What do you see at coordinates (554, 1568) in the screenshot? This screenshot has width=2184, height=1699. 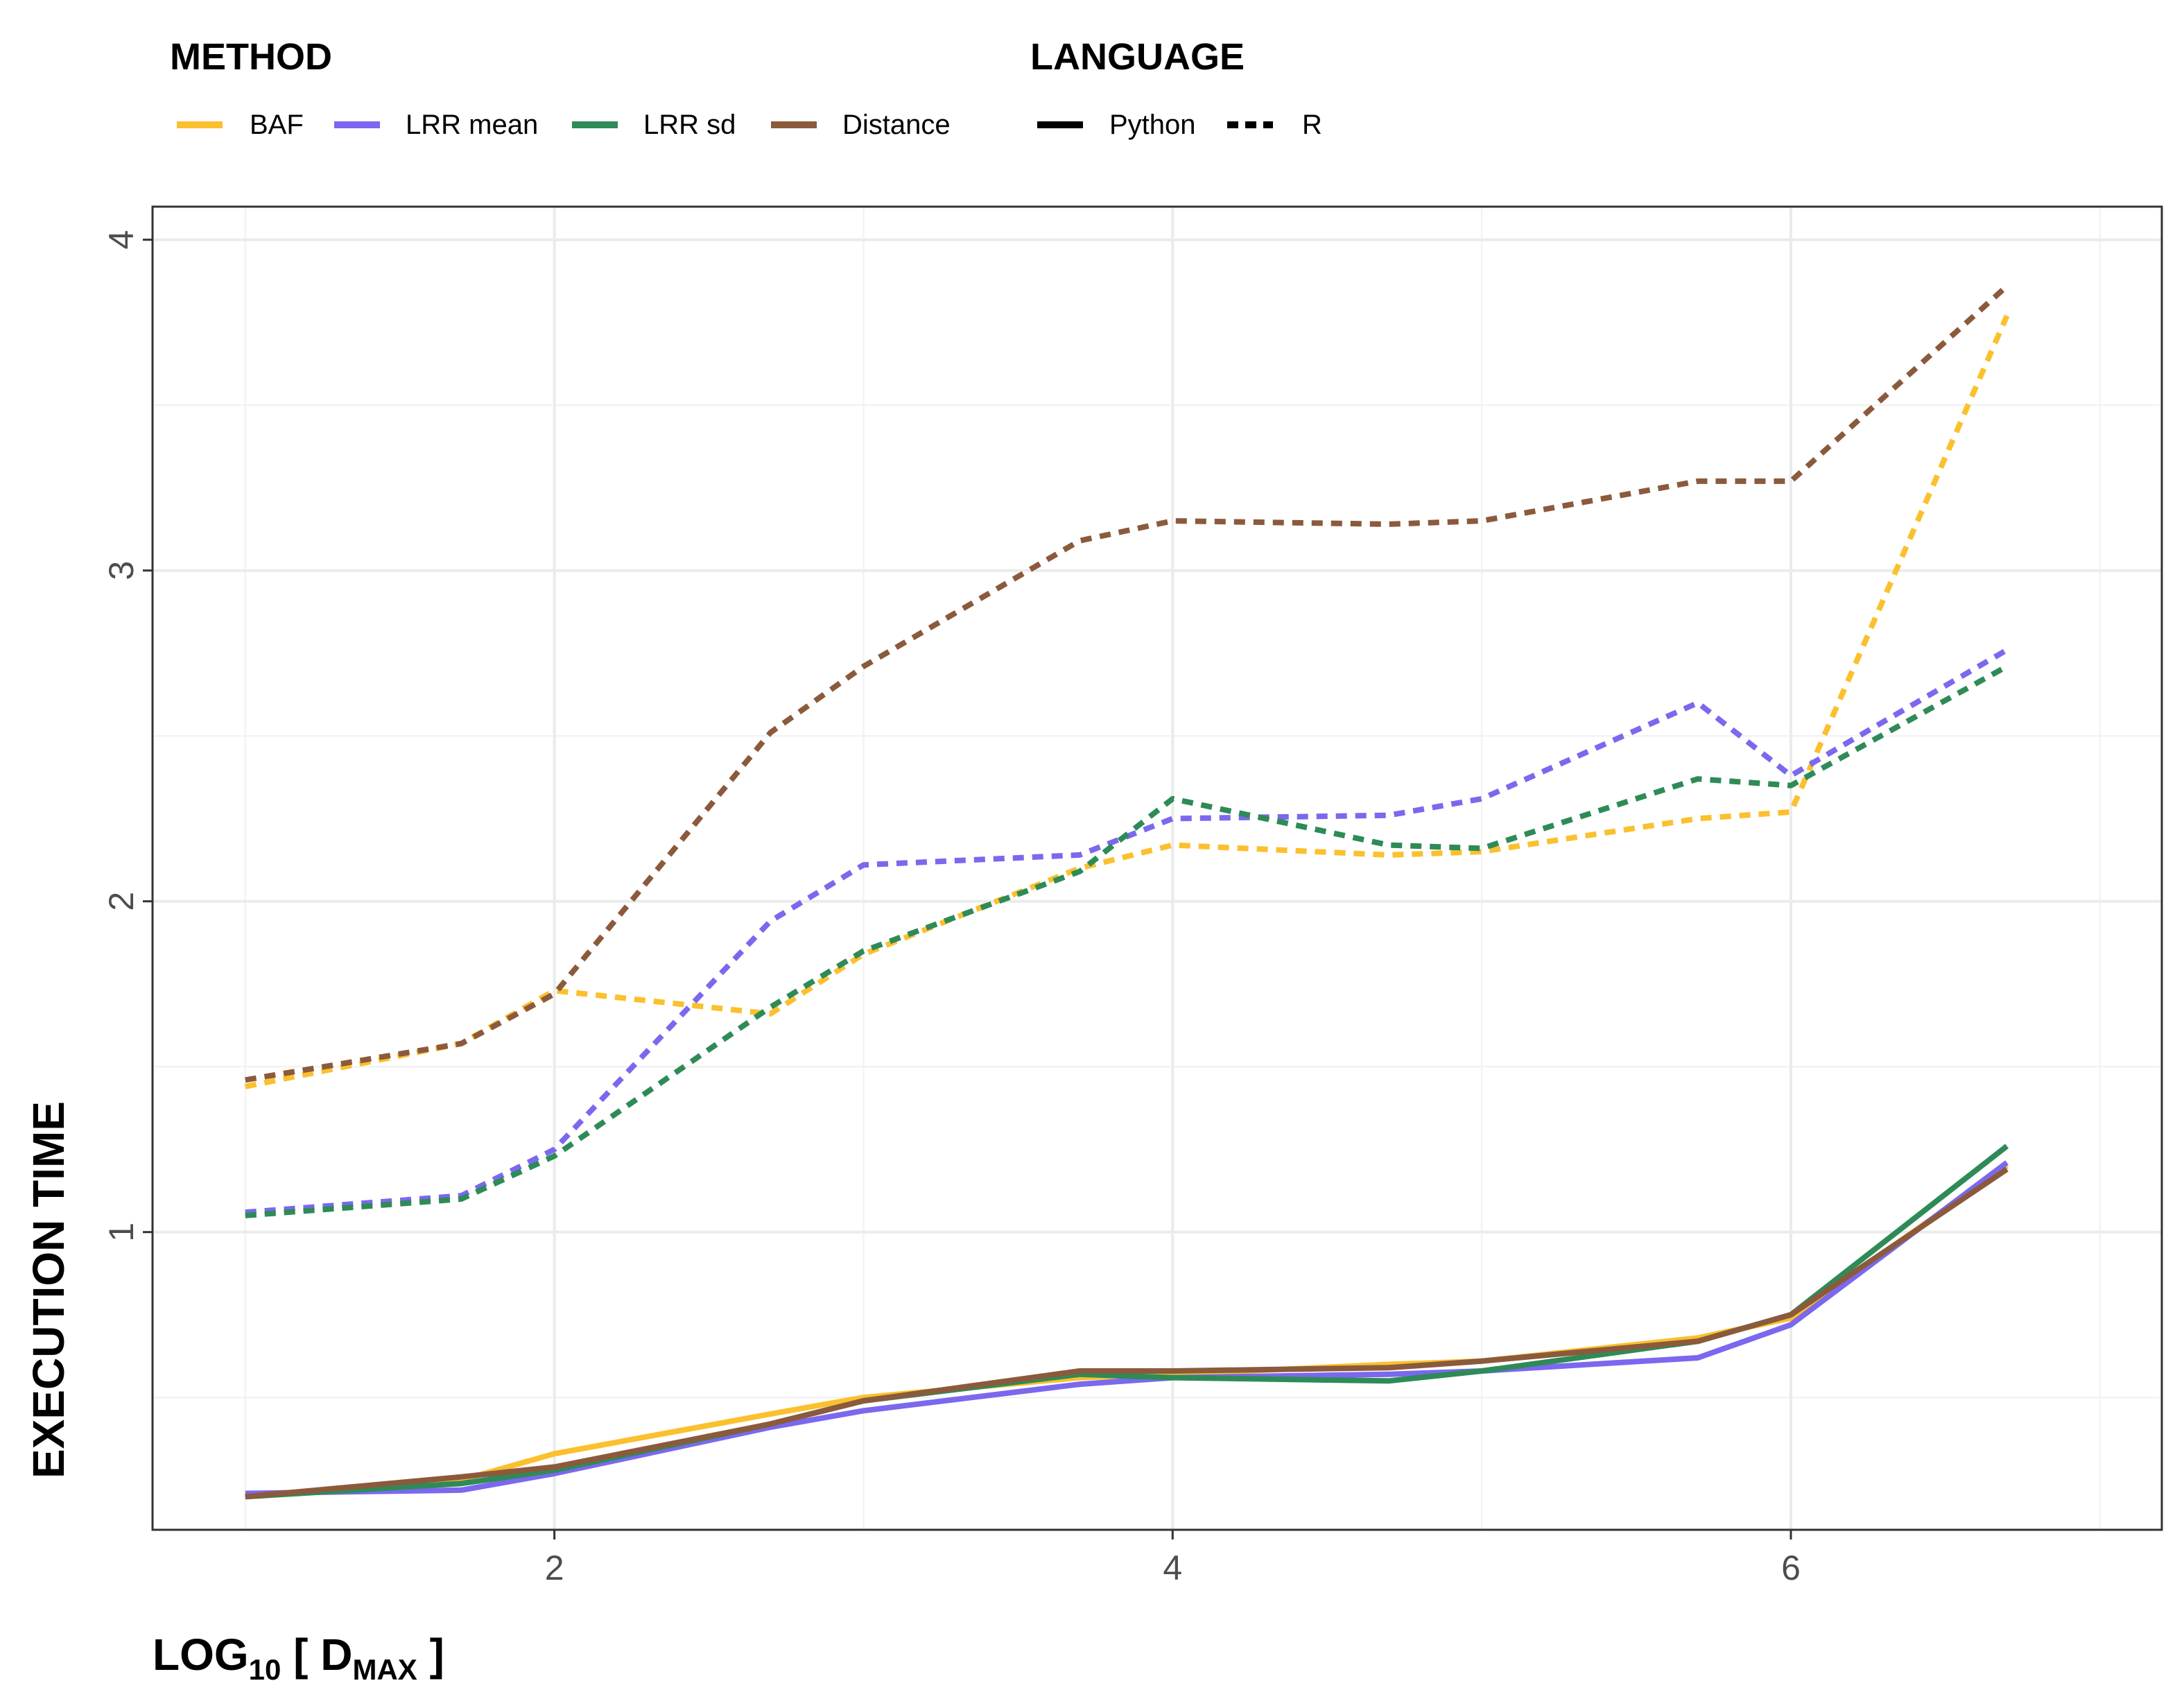 I see `x-tick-label: 2` at bounding box center [554, 1568].